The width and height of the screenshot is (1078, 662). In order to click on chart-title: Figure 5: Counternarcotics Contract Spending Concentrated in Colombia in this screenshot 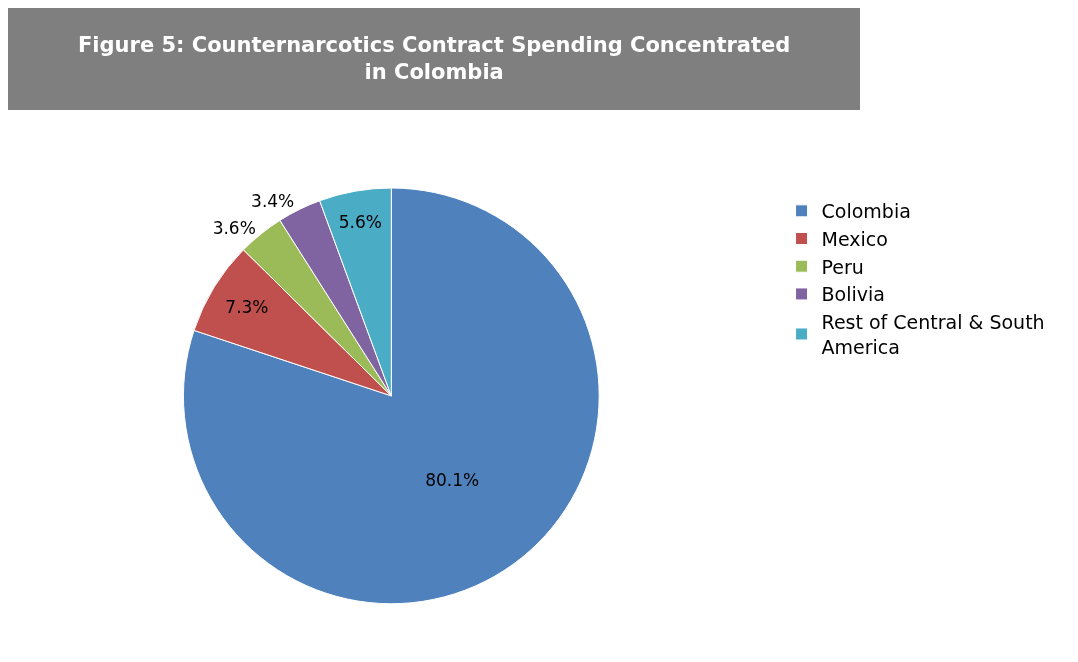, I will do `click(434, 59)`.